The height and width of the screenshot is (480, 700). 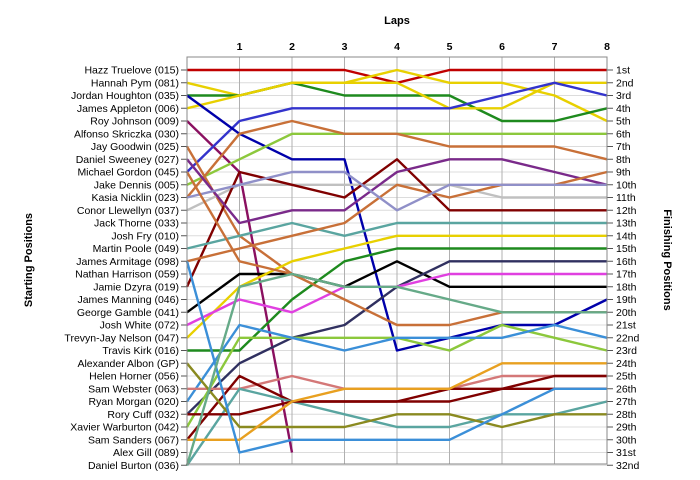 What do you see at coordinates (626, 300) in the screenshot?
I see `finish-position-label: 19th` at bounding box center [626, 300].